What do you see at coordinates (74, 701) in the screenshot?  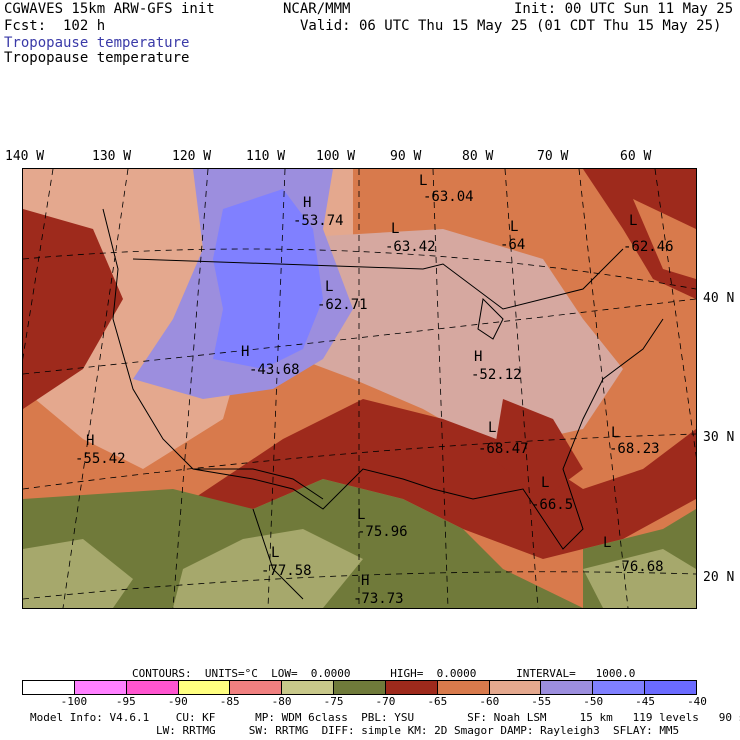 I see `legend-label: -100` at bounding box center [74, 701].